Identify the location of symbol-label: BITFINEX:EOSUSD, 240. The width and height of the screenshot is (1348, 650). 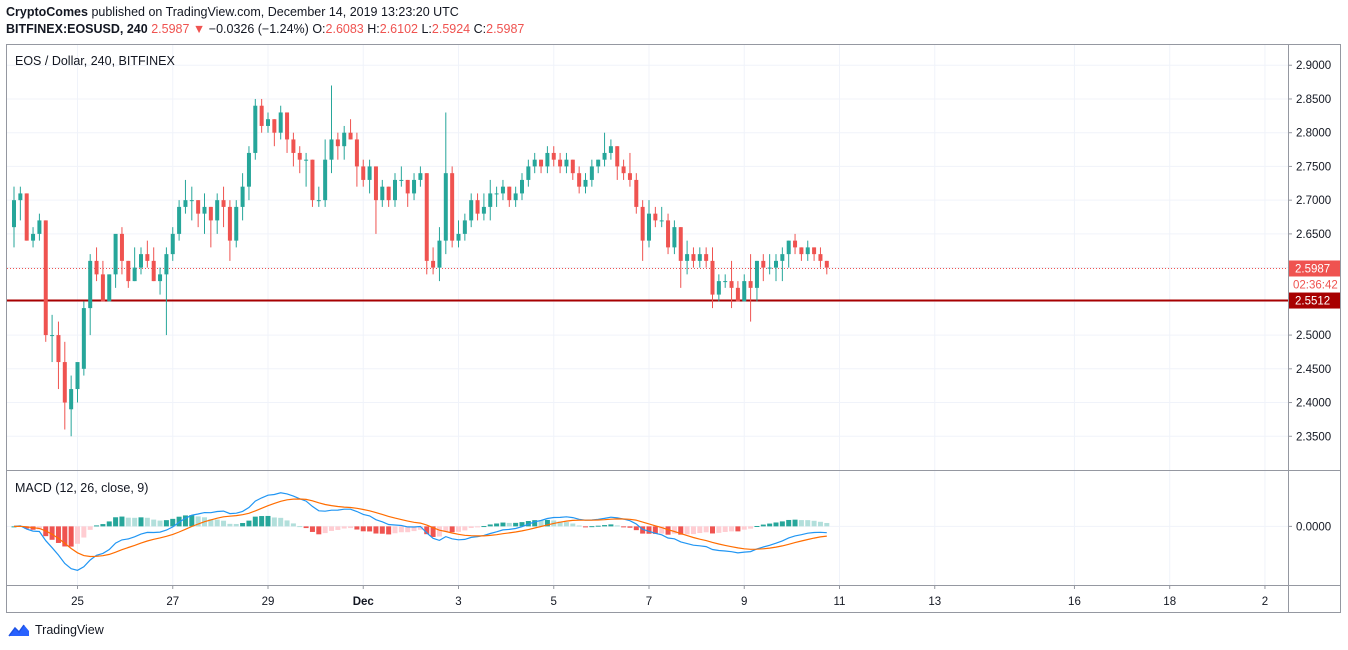
(77, 29).